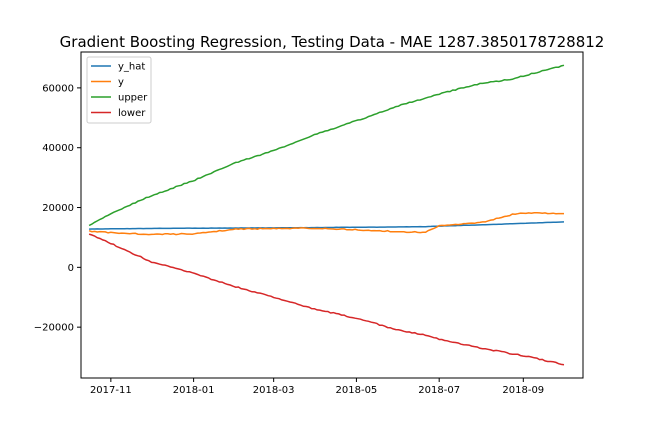 The width and height of the screenshot is (648, 437). Describe the element at coordinates (119, 90) in the screenshot. I see `legend-box` at that location.